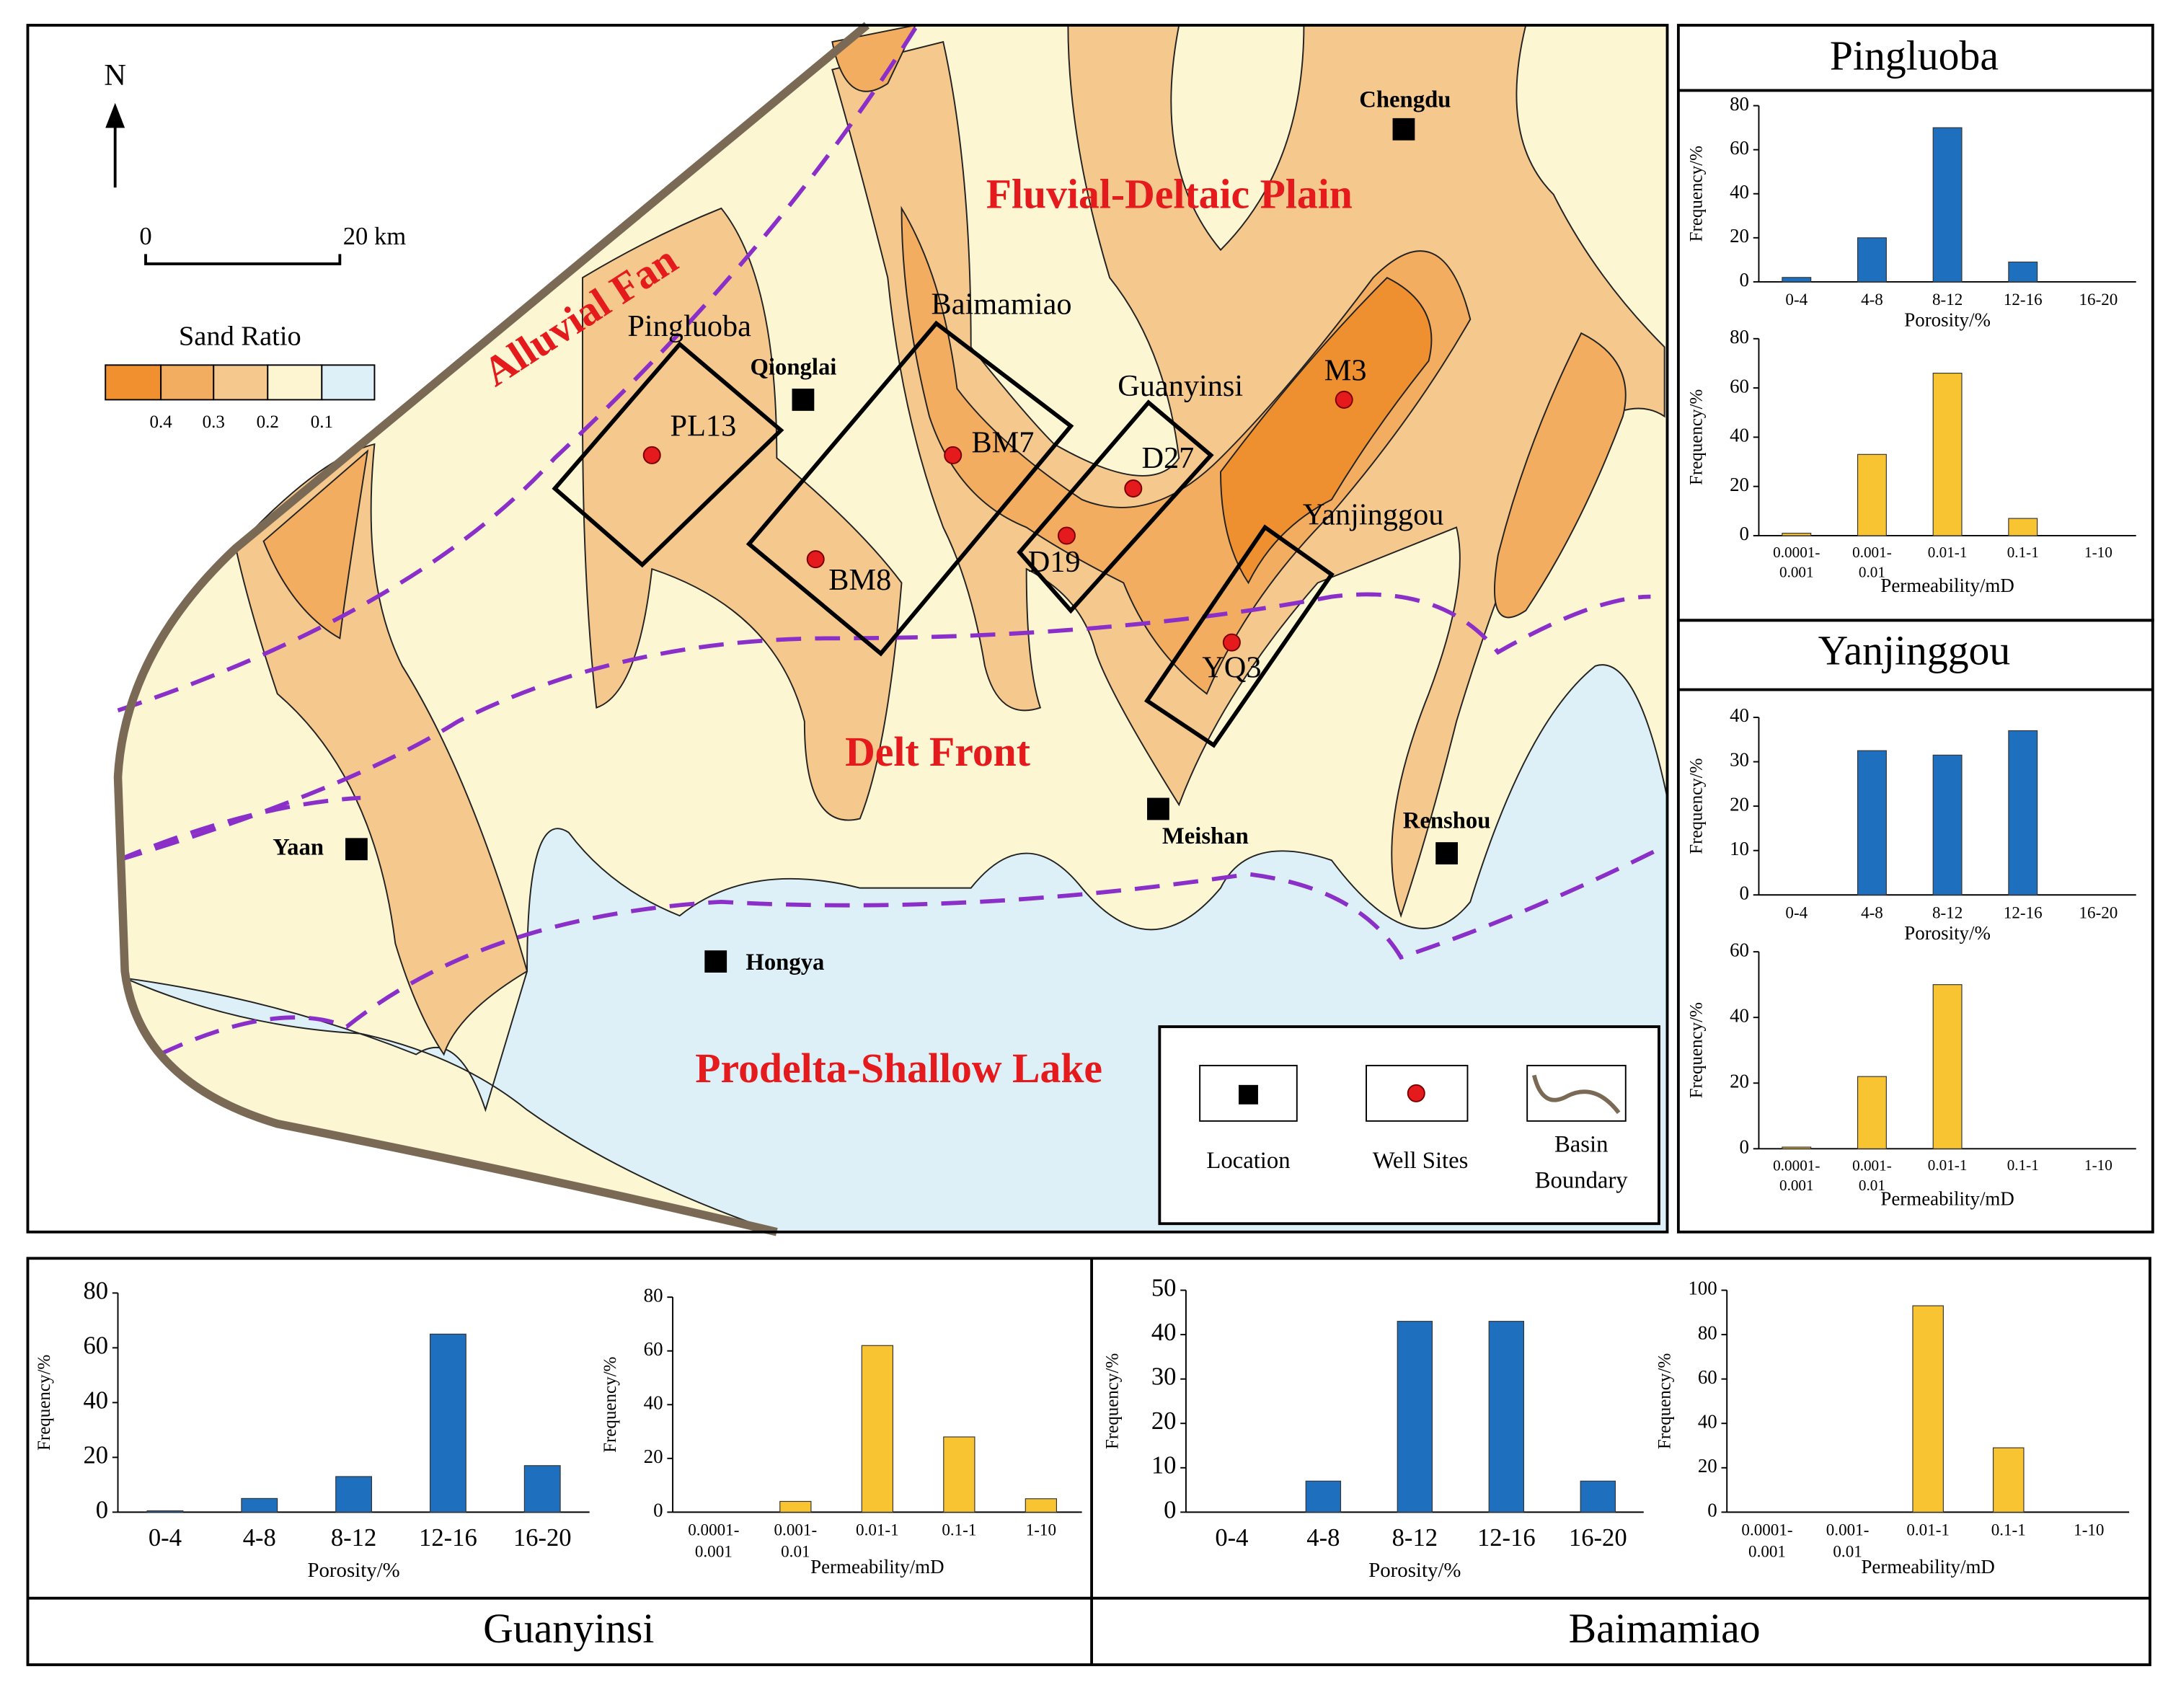 The image size is (2168, 1708). What do you see at coordinates (2089, 1530) in the screenshot?
I see `x-tick-label: 1-10` at bounding box center [2089, 1530].